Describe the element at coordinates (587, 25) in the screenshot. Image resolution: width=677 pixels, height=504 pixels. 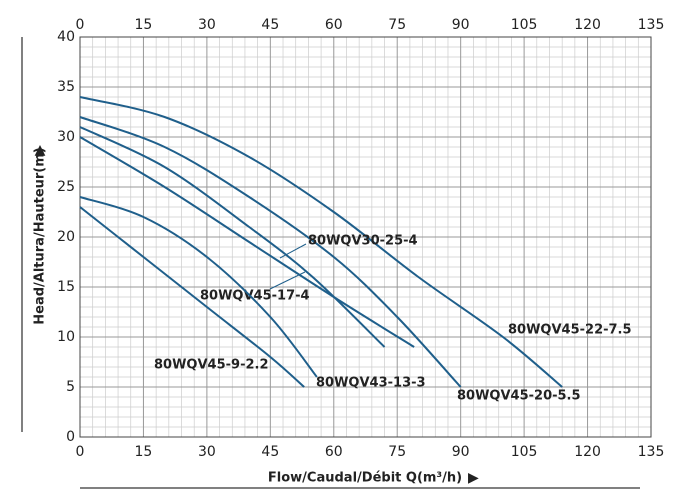
I see `x-tick-label-top: 120` at that location.